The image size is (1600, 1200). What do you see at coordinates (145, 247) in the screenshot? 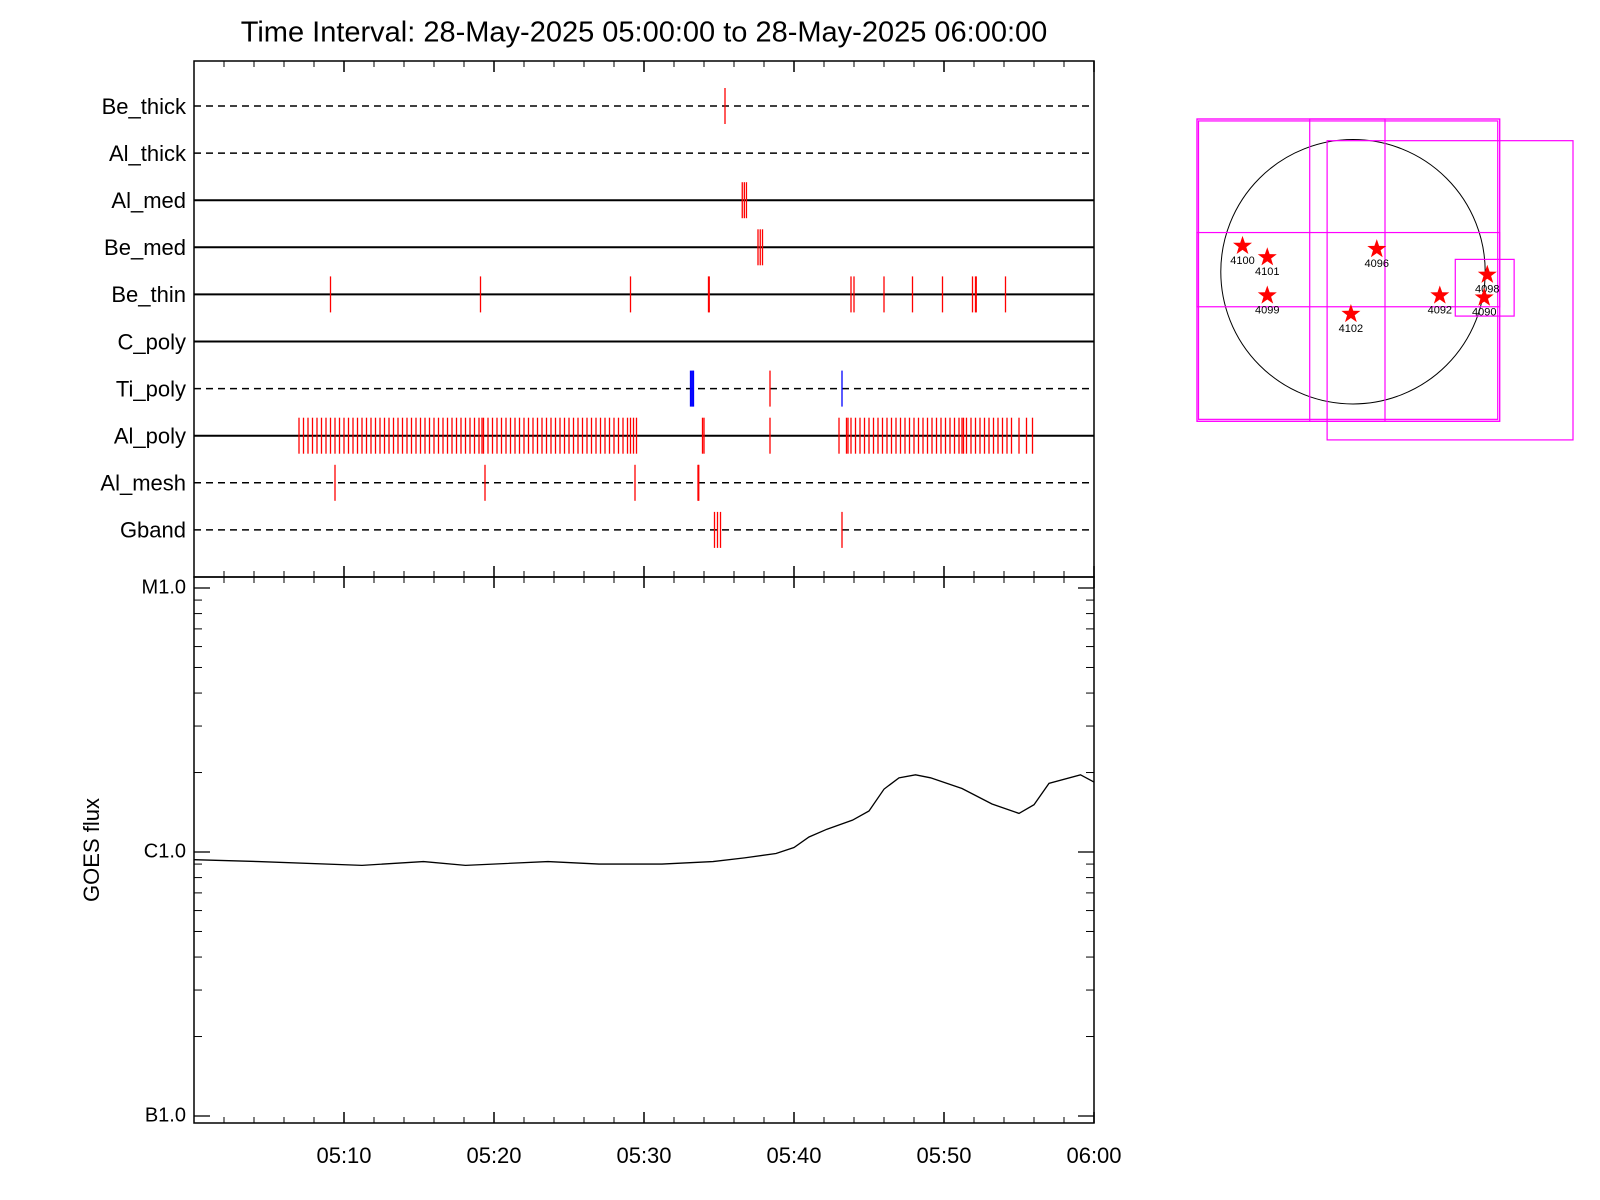
I see `channel-label: Be_med` at bounding box center [145, 247].